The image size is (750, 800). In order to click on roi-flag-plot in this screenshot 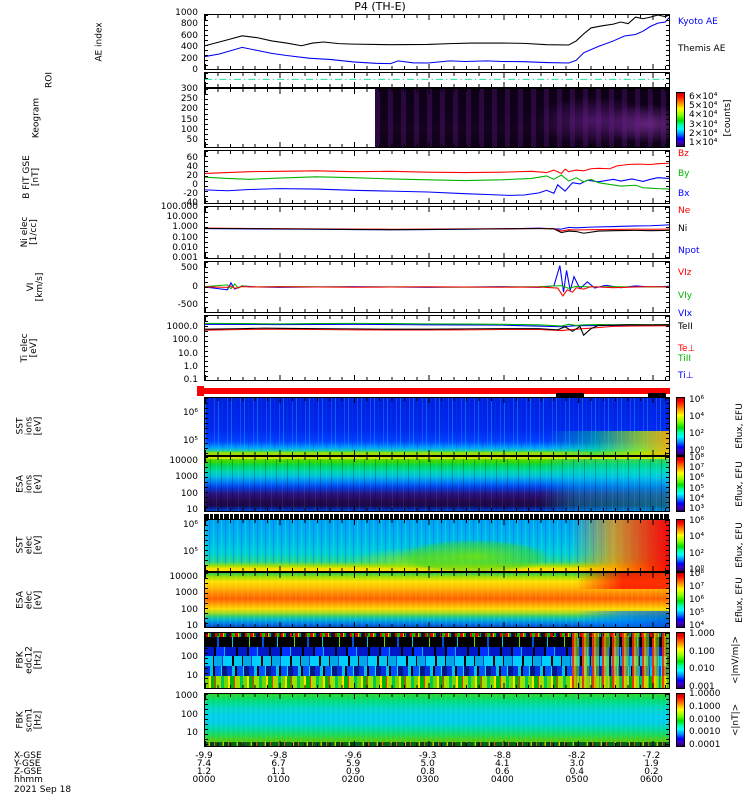, I will do `click(437, 79)`.